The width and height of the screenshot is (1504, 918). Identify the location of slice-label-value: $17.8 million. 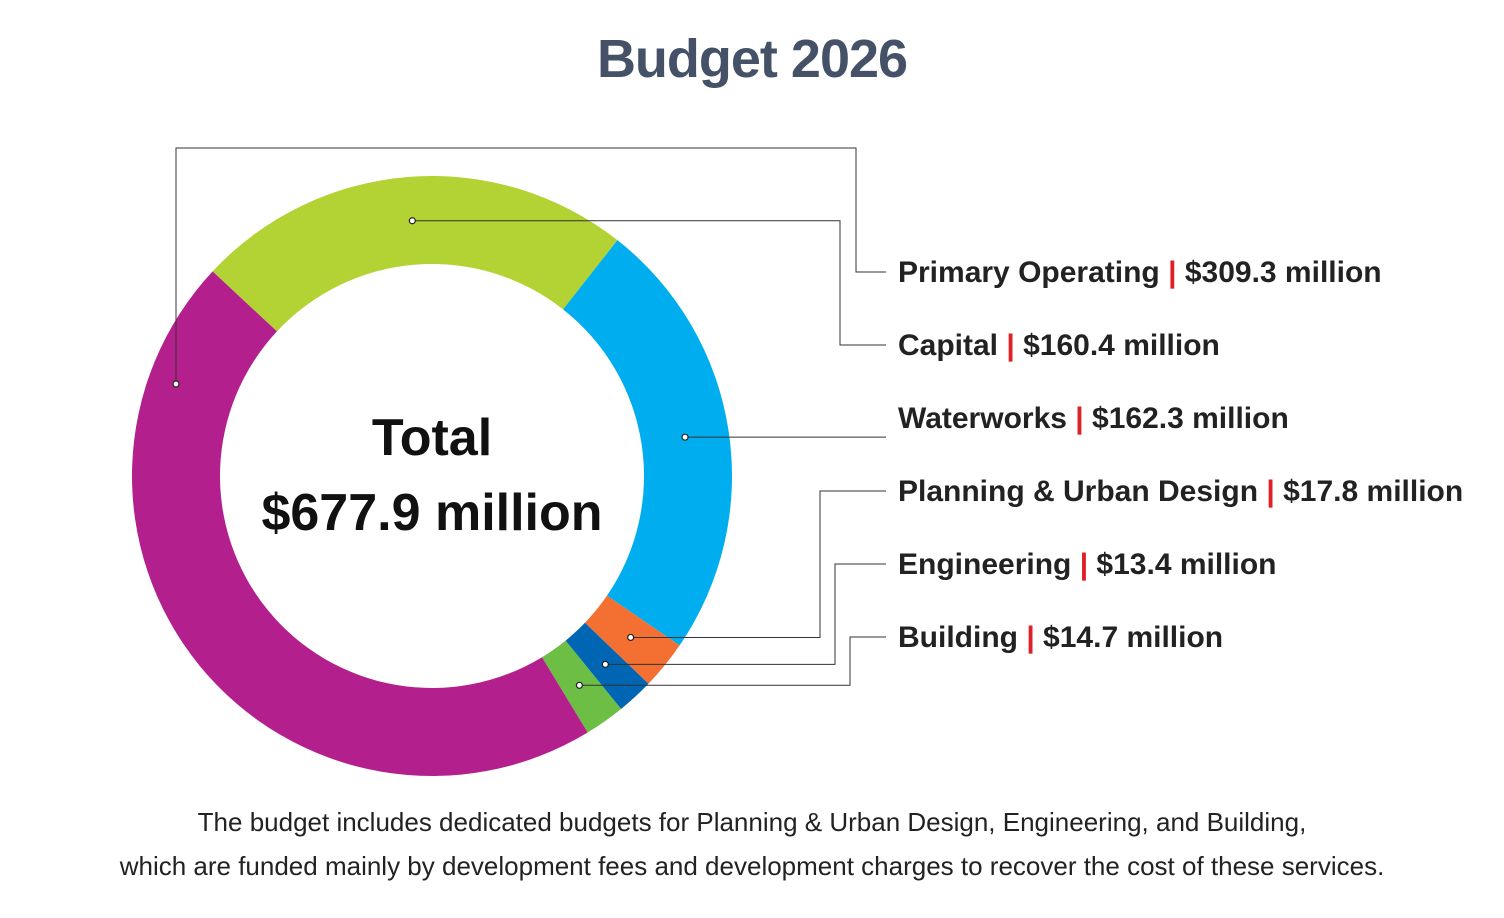
(1369, 491).